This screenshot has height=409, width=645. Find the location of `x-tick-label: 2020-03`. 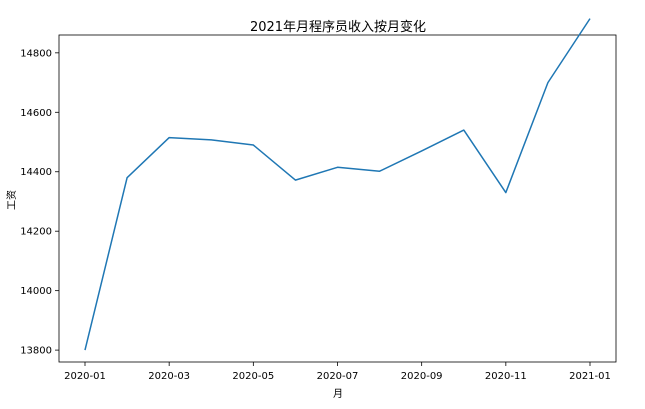

x-tick-label: 2020-03 is located at coordinates (169, 376).